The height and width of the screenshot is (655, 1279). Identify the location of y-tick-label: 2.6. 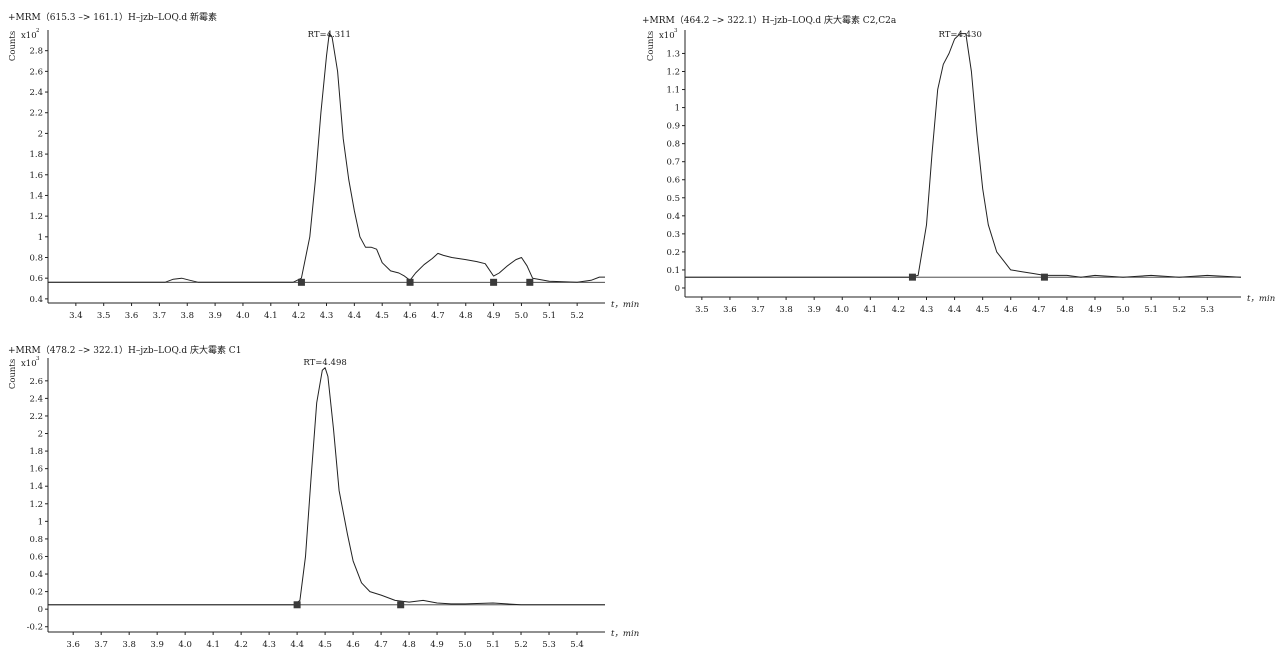
(36, 72).